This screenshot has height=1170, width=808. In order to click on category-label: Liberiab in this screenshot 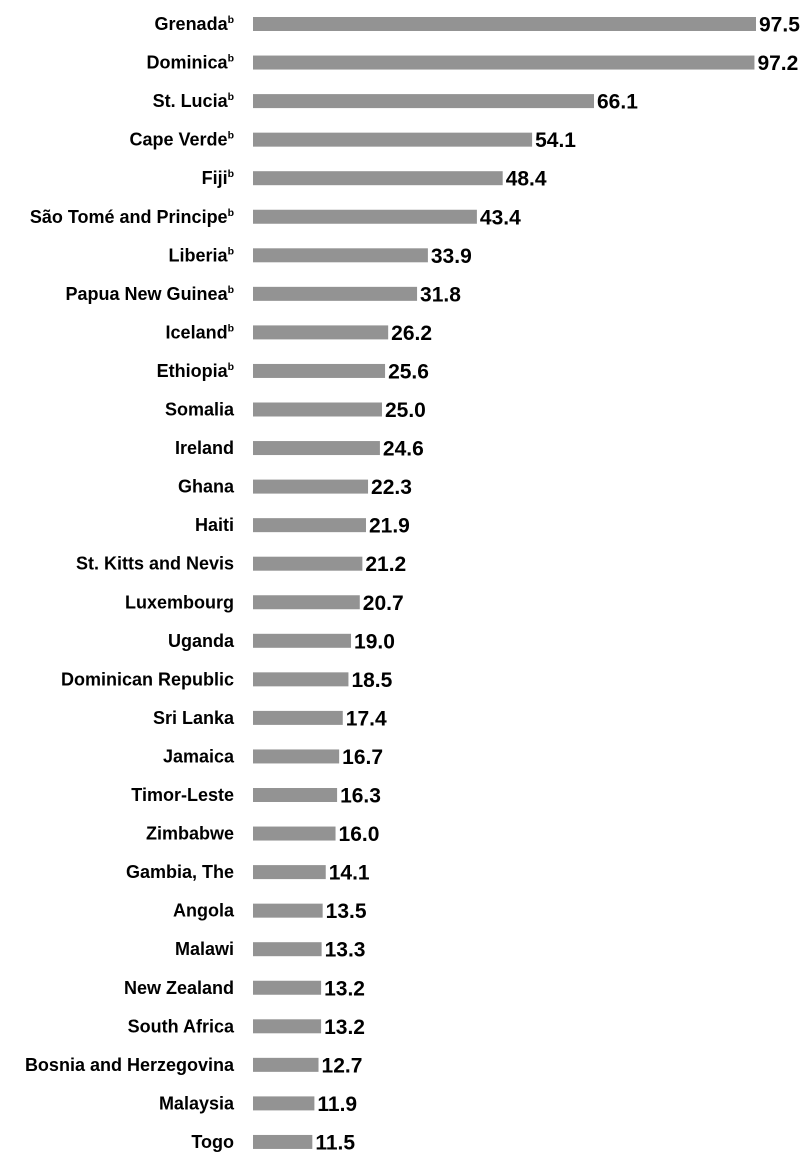, I will do `click(201, 255)`.